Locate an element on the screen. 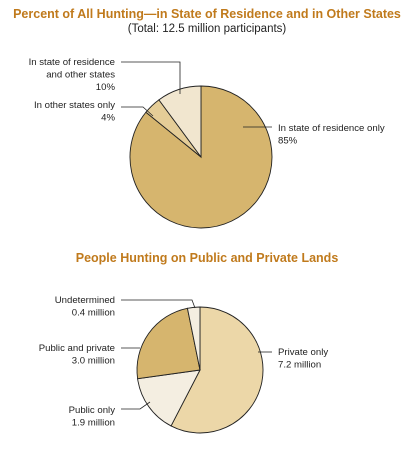 The width and height of the screenshot is (414, 451). chart1-subtitle: (Total: 12.5 million participants) is located at coordinates (207, 29).